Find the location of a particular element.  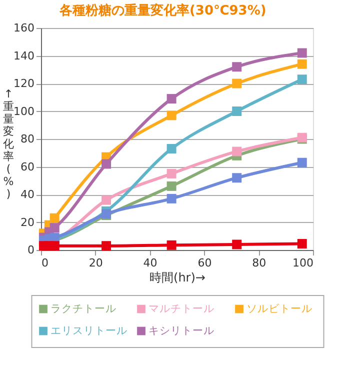

y-tick-label: 80 is located at coordinates (27, 139).